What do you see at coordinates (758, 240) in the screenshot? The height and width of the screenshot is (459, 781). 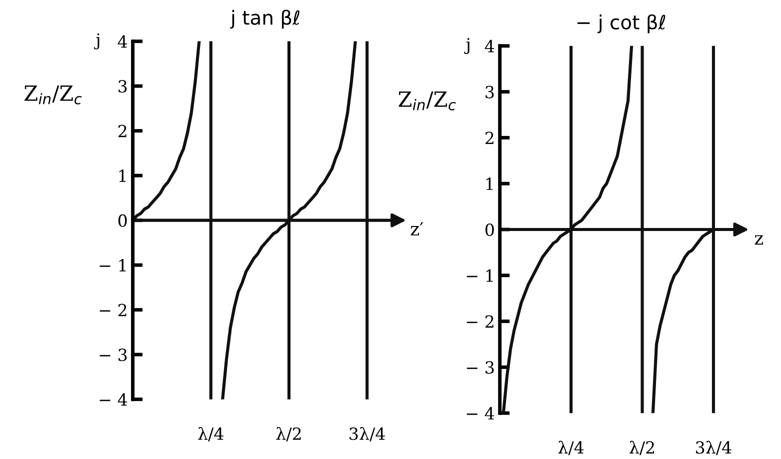 I see `x-axis-title: z` at bounding box center [758, 240].